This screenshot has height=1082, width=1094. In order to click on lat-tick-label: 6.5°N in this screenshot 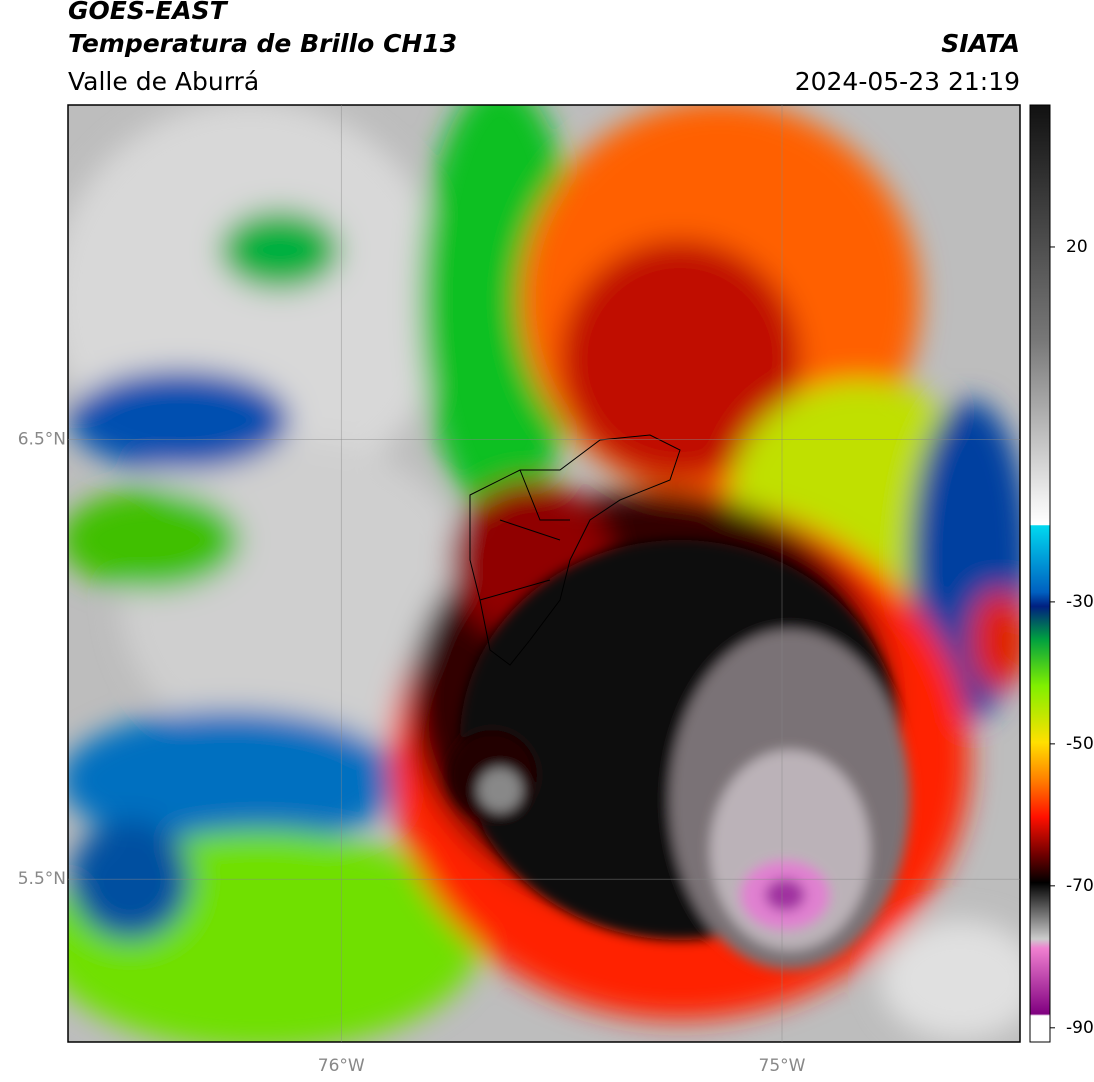, I will do `click(42, 439)`.